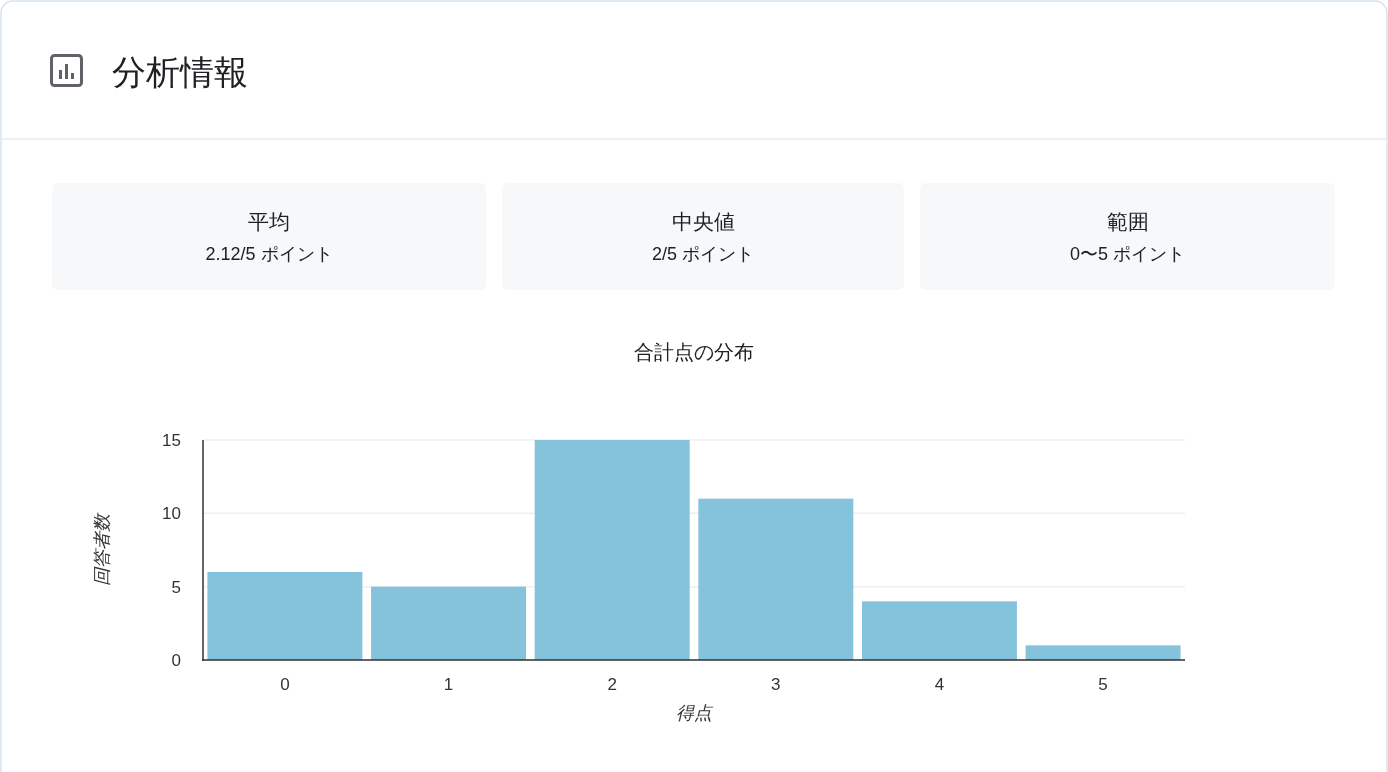 The image size is (1388, 772). What do you see at coordinates (1103, 684) in the screenshot?
I see `x-tick-label: 5` at bounding box center [1103, 684].